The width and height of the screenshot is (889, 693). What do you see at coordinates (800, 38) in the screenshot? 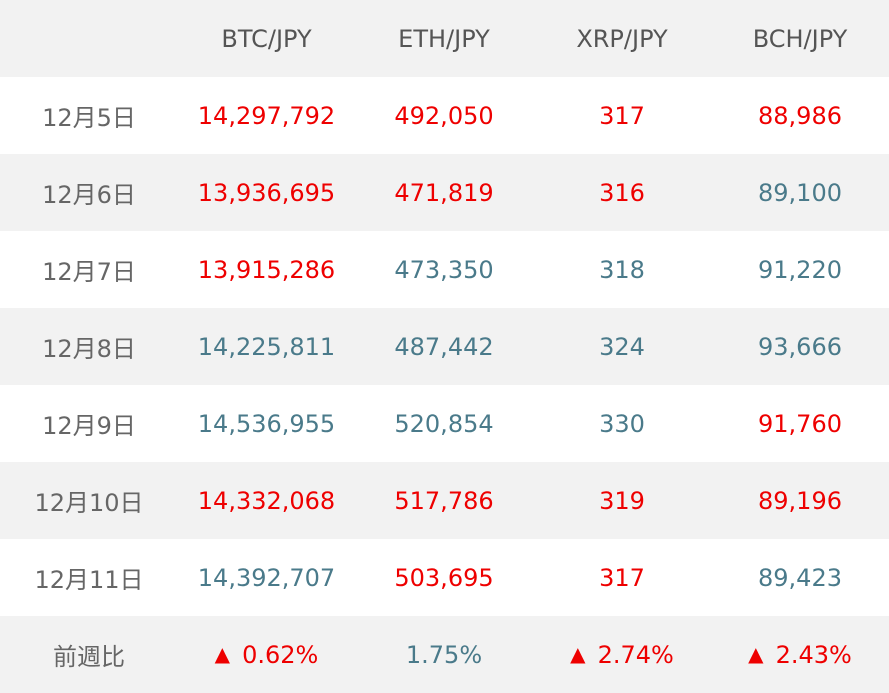
I see `header-bch: BCH/JPY` at bounding box center [800, 38].